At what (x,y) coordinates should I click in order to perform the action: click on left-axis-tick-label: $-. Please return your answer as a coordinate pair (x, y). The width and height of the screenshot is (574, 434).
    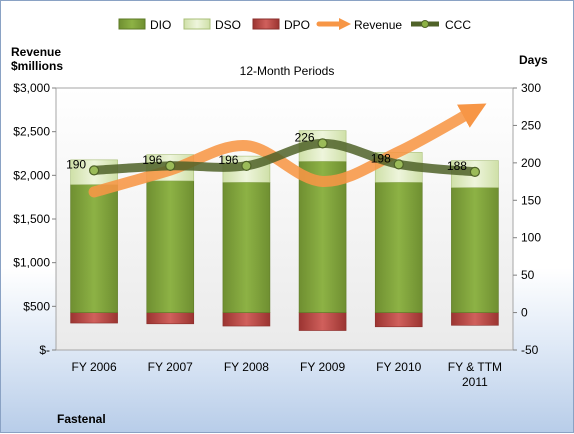
    Looking at the image, I should click on (44, 350).